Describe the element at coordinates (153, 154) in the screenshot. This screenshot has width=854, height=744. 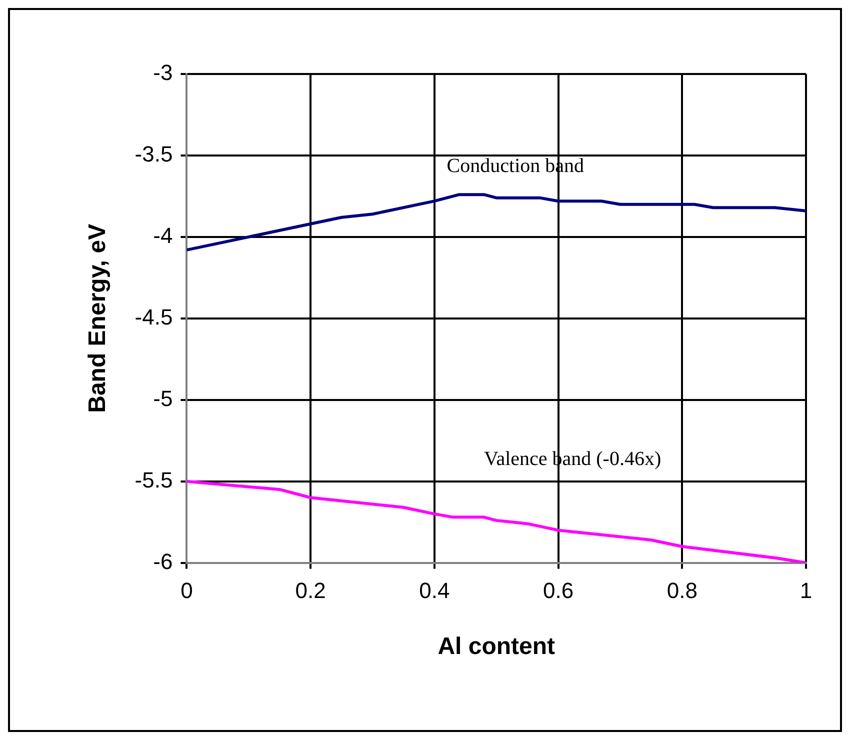
I see `y-tick-label: -3.5` at that location.